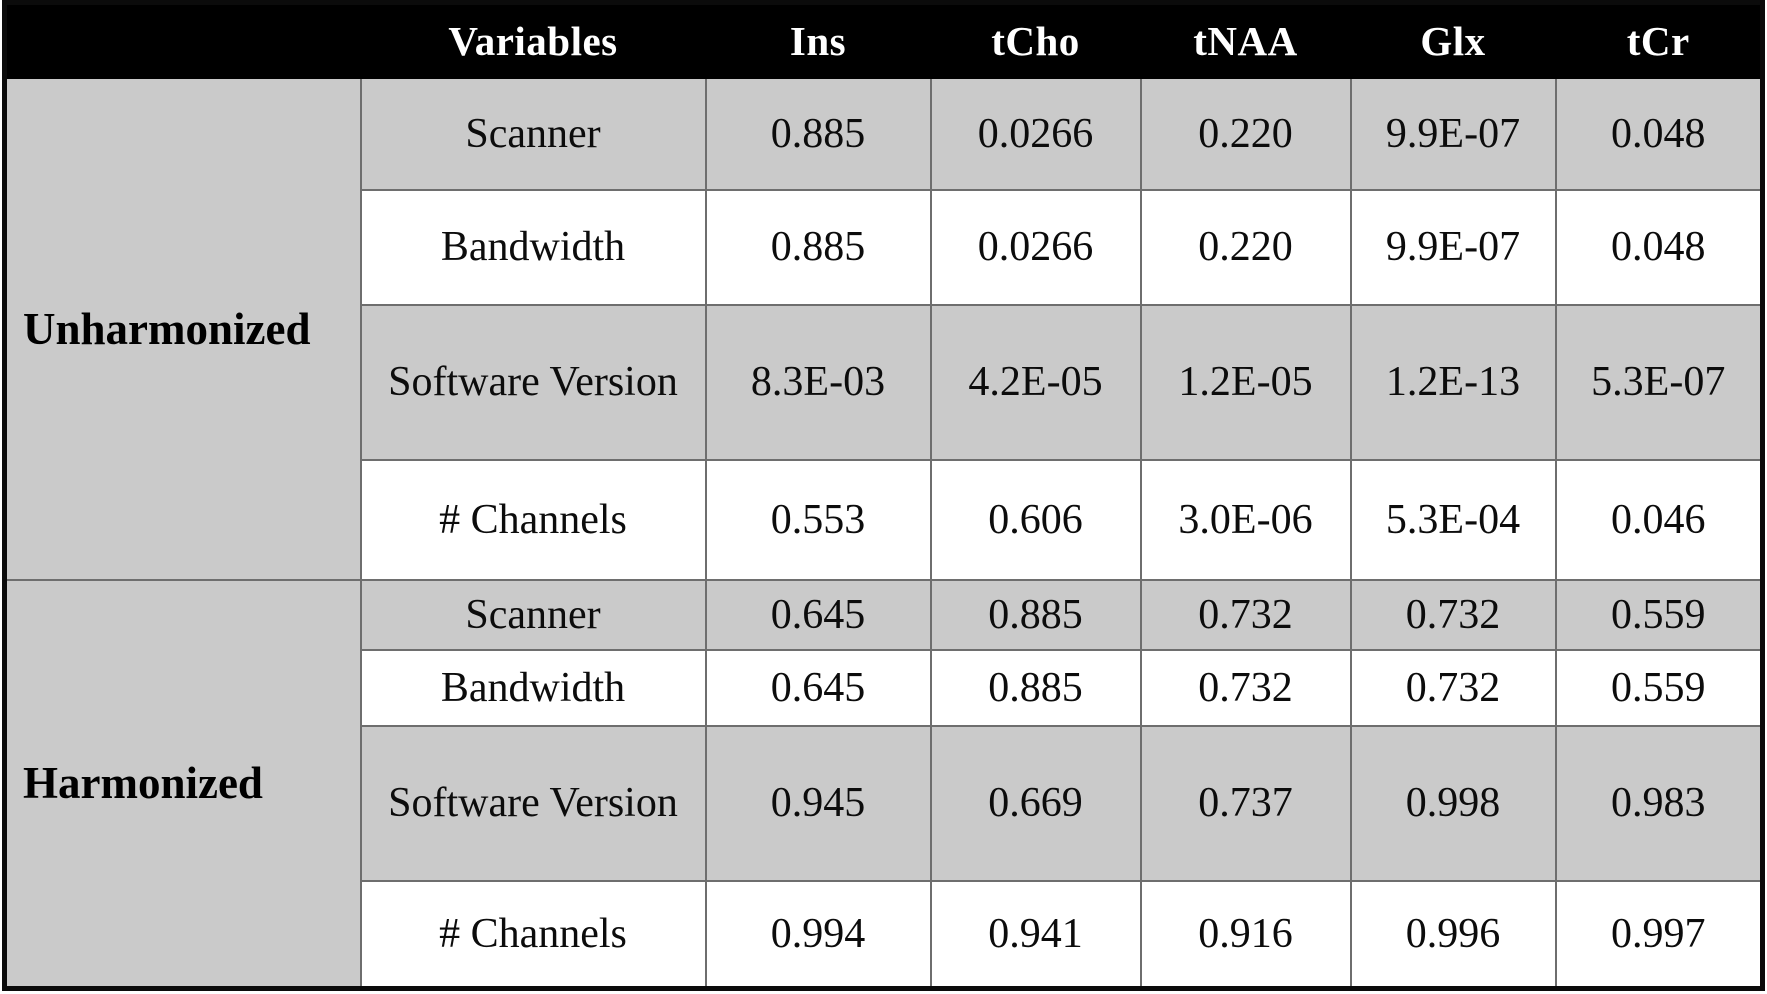  I want to click on group-label-harmonized: Harmonized, so click(182, 784).